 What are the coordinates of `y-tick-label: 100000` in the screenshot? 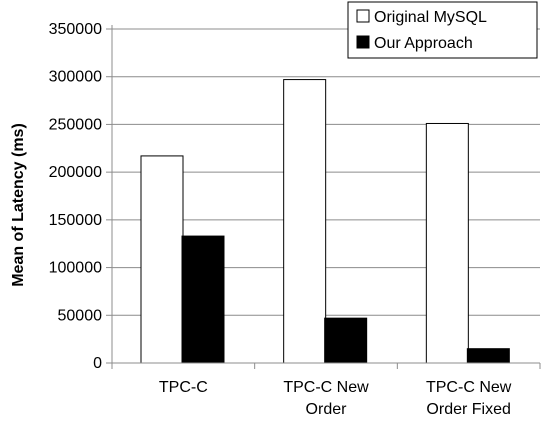 It's located at (75, 268).